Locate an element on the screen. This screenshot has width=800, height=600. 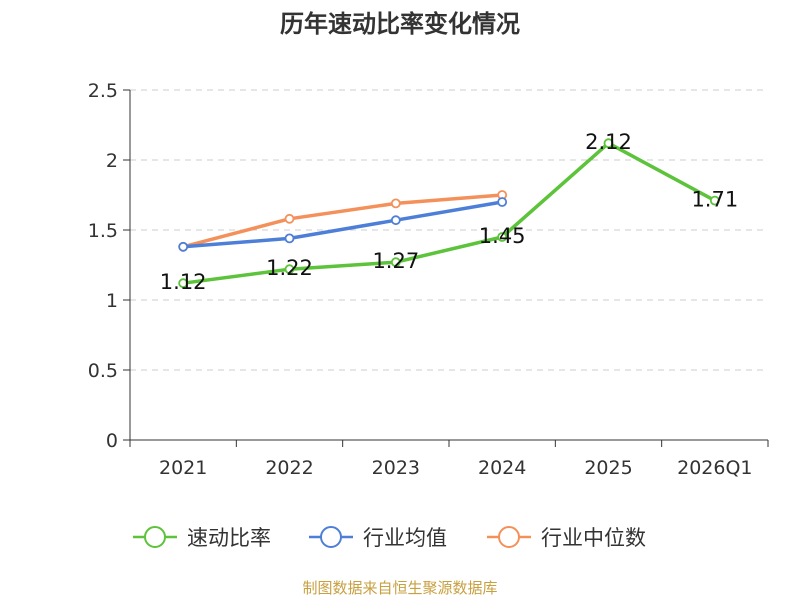
legend-label: 速动比率 is located at coordinates (229, 538).